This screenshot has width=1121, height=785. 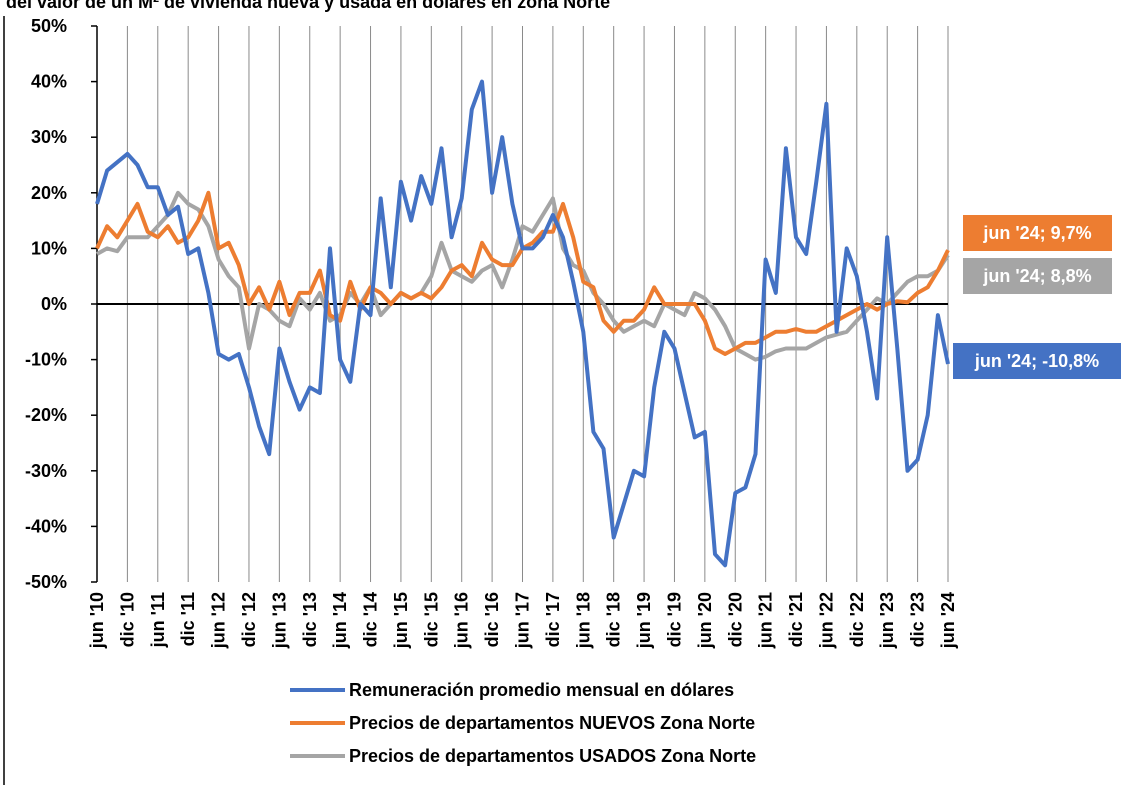 What do you see at coordinates (188, 619) in the screenshot?
I see `x-tick-label: dic '11` at bounding box center [188, 619].